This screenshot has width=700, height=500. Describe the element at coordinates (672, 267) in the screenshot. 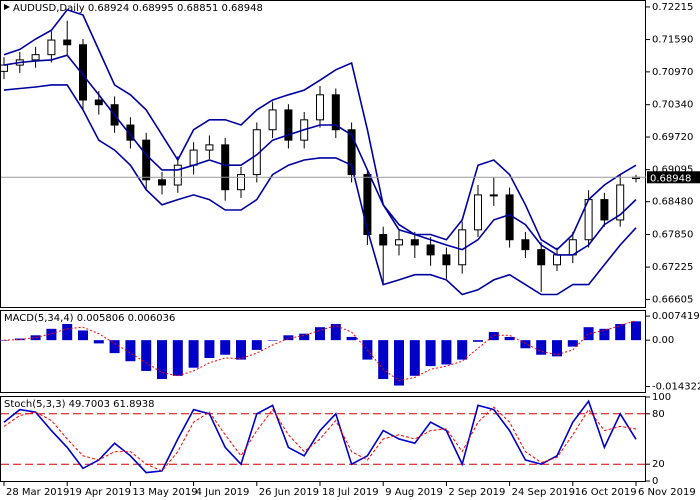

I see `y-tick-label: 0.67225` at that location.